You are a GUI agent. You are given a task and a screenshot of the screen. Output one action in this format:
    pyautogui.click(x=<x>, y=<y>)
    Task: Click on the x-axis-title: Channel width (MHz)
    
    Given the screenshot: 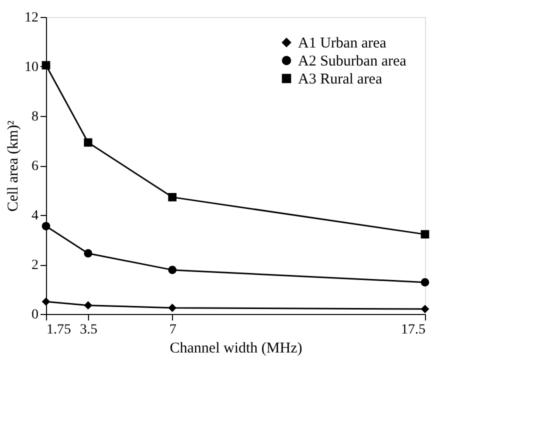 What is the action you would take?
    pyautogui.click(x=236, y=348)
    